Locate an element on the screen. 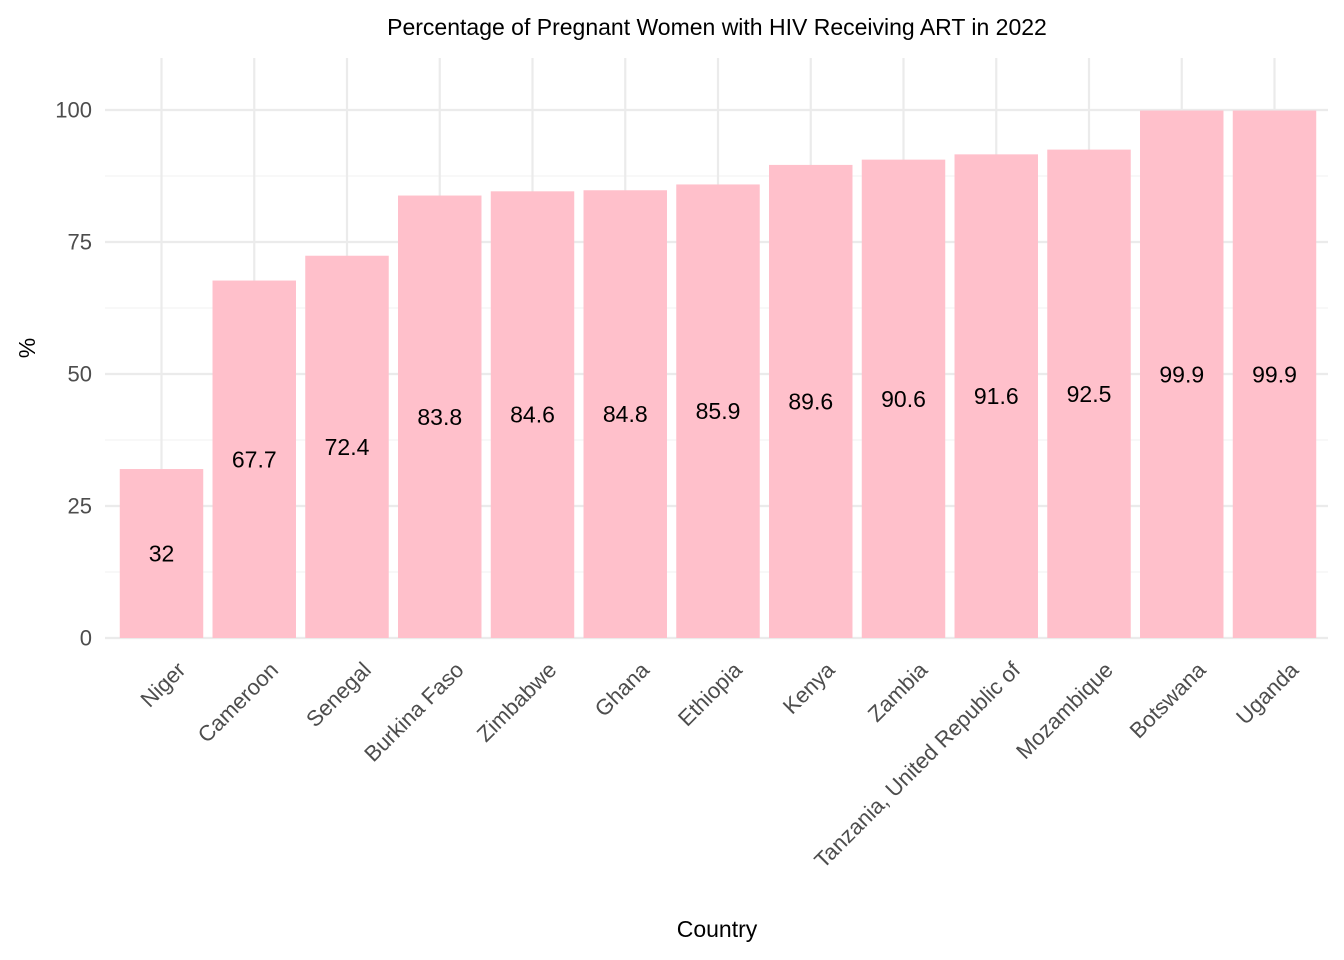  y-tick-label: 50 is located at coordinates (80, 374).